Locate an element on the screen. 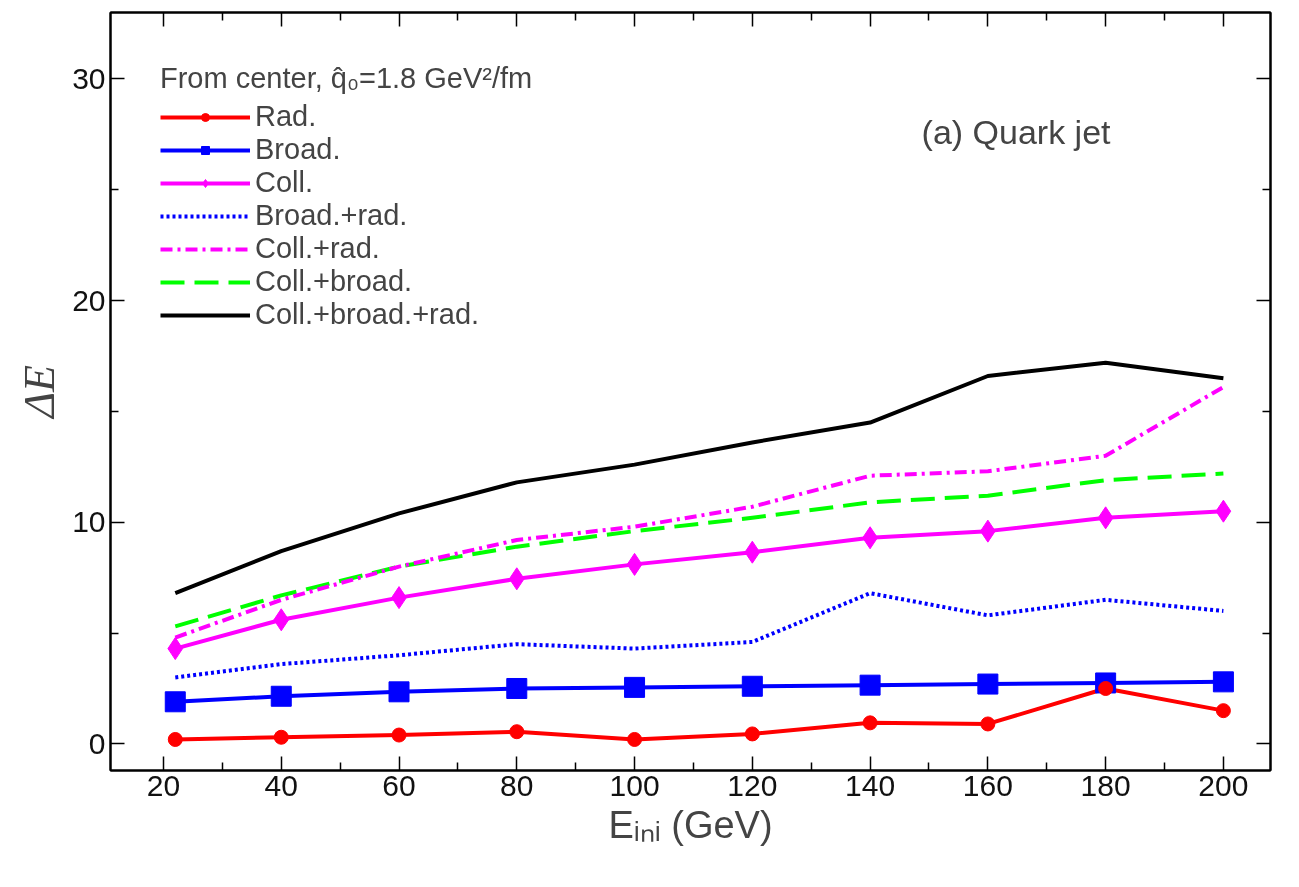 The height and width of the screenshot is (887, 1299). legend-label: Coll.+broad.+rad. is located at coordinates (367, 314).